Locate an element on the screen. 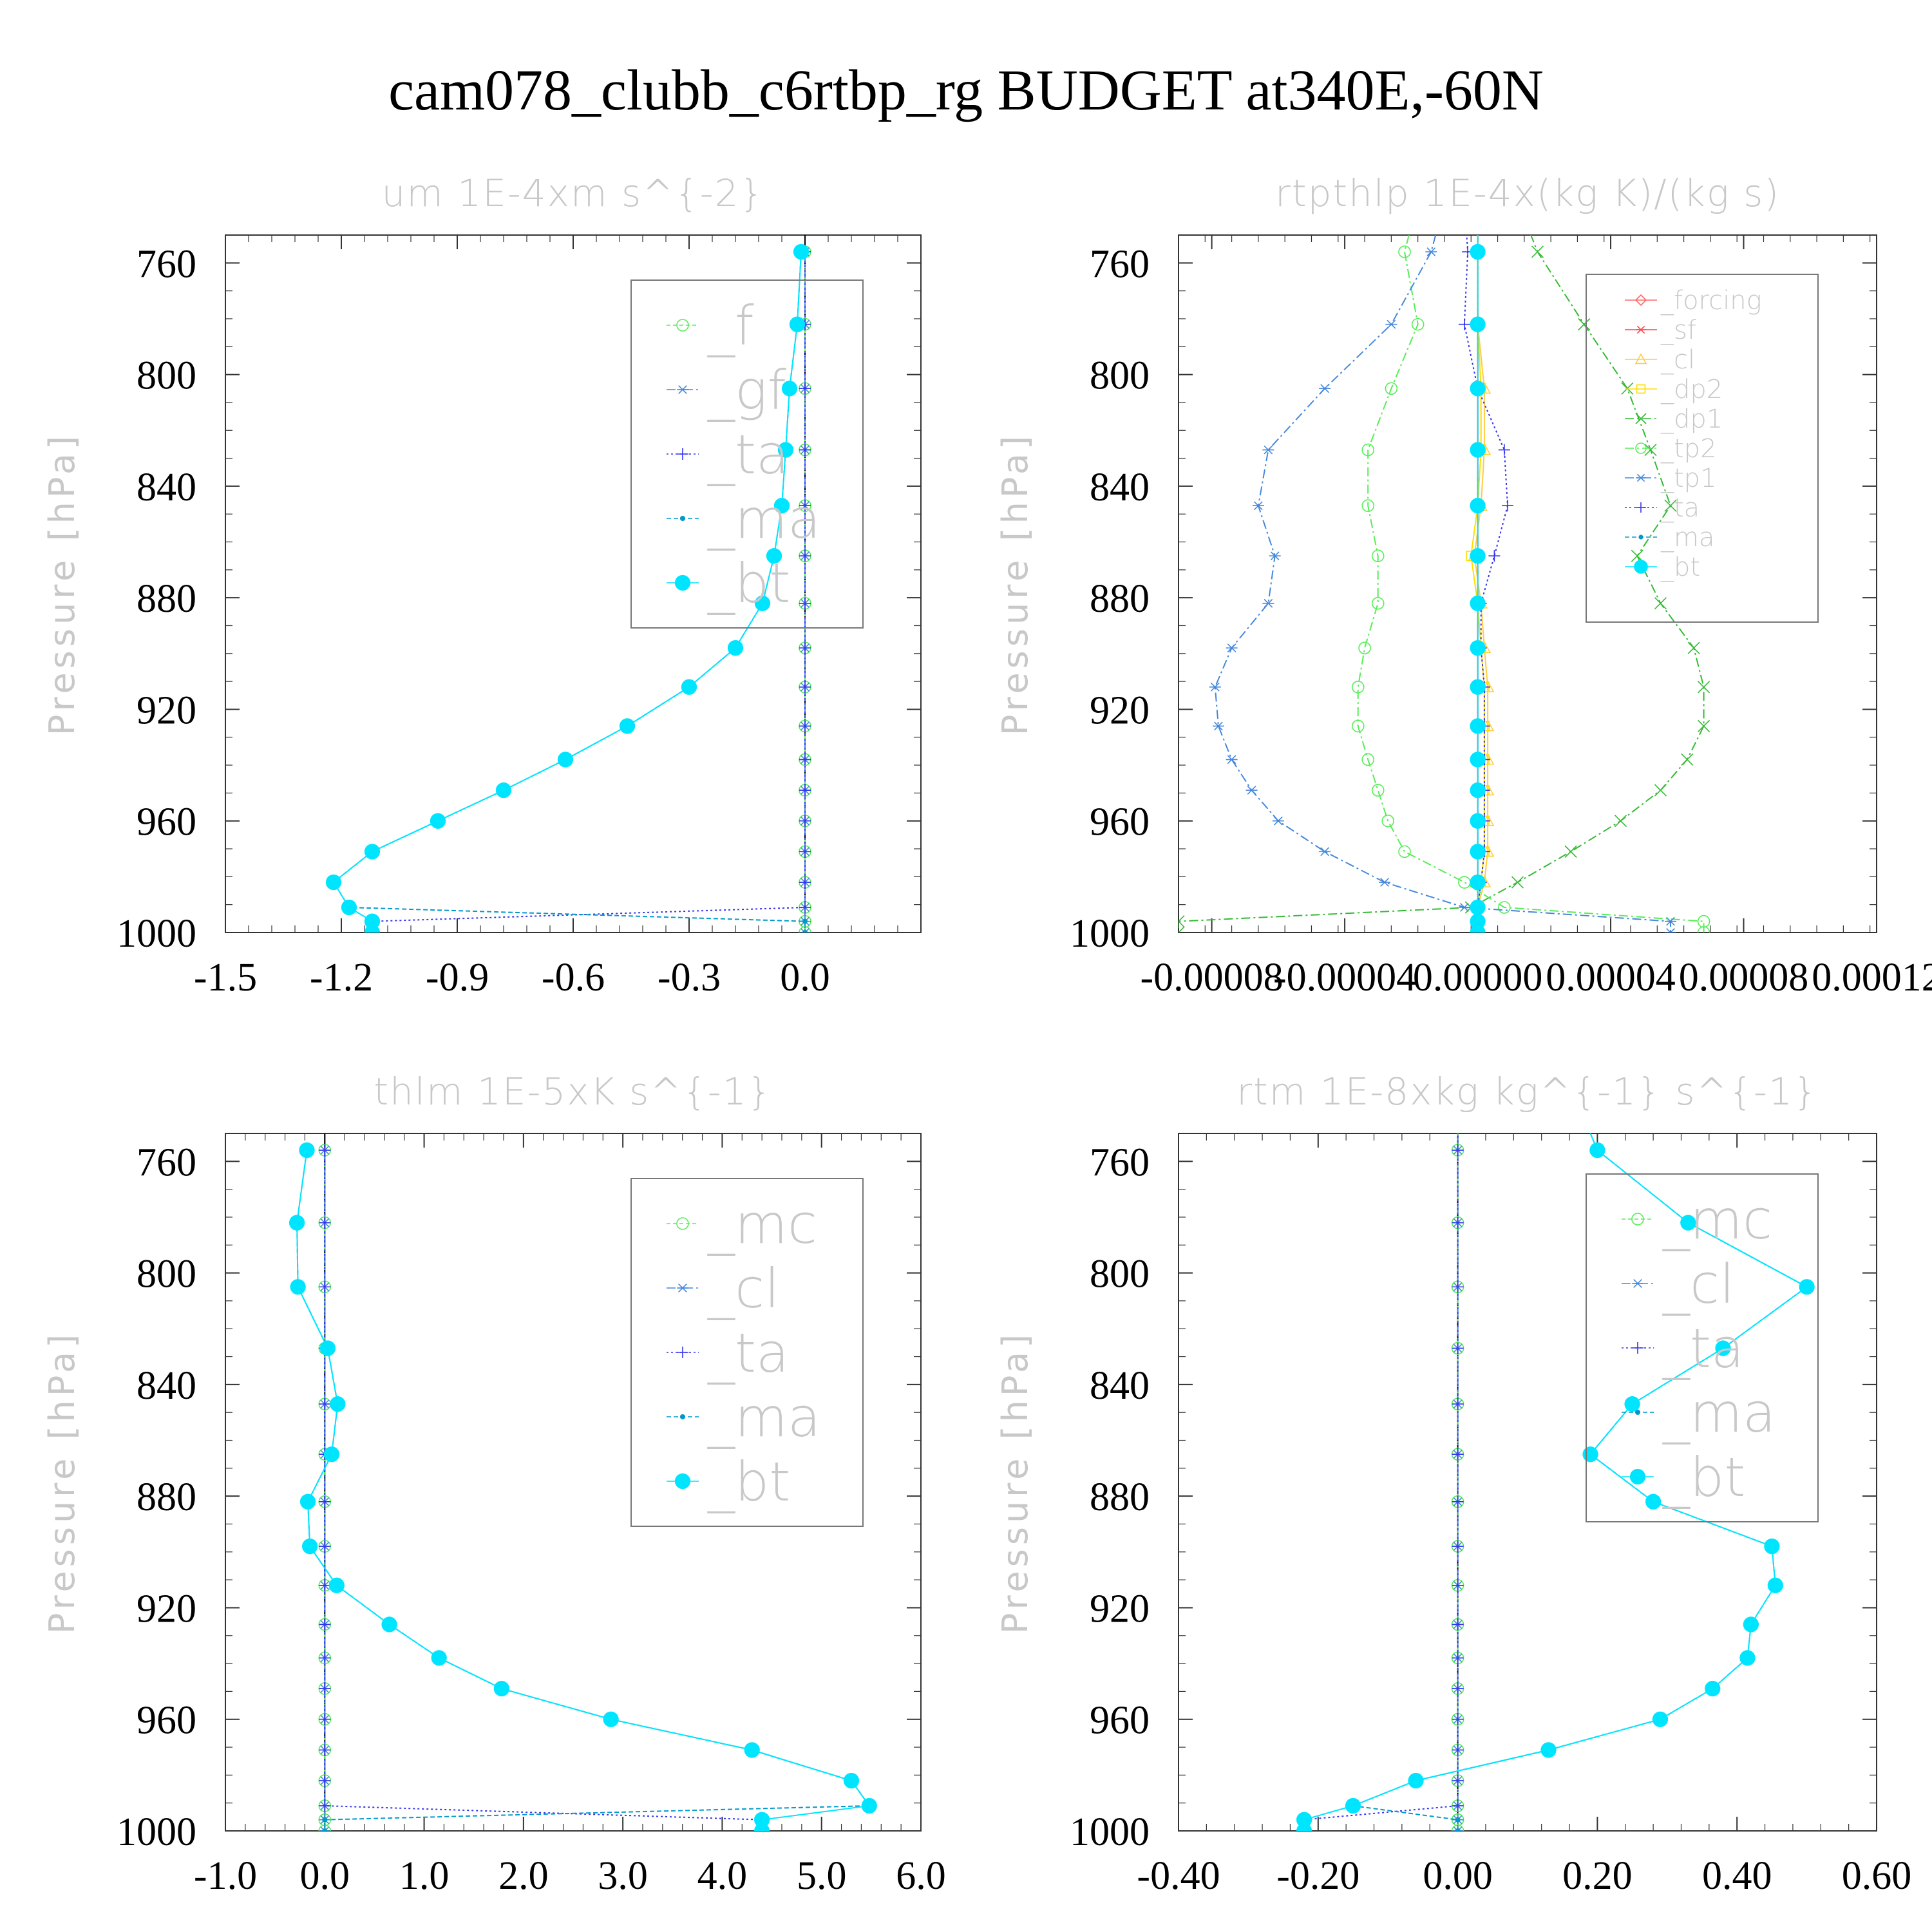  y-tick-label: 760 is located at coordinates (167, 264).